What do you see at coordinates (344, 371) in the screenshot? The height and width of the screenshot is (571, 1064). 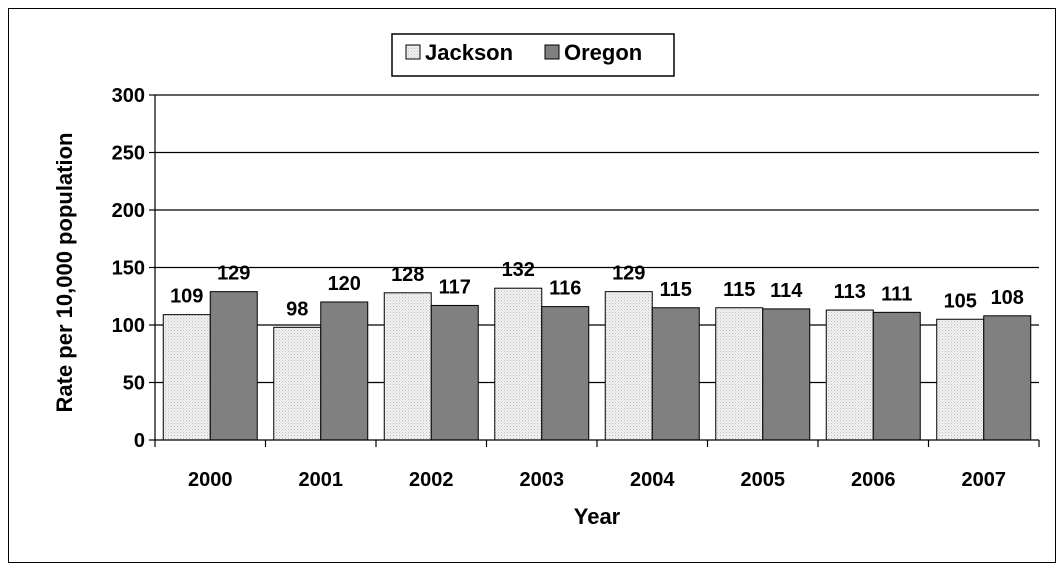 I see `bar-oregon-2001` at bounding box center [344, 371].